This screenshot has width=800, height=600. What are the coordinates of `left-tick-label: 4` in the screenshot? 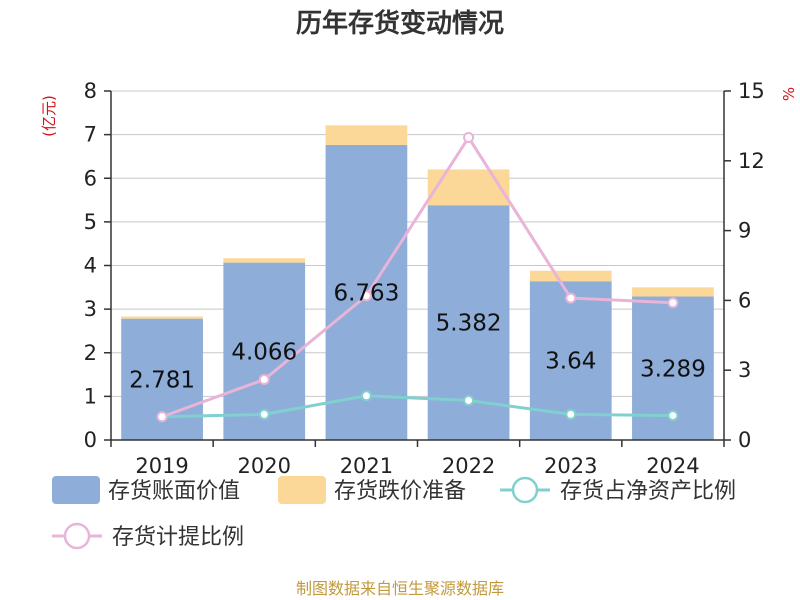 It's located at (90, 266).